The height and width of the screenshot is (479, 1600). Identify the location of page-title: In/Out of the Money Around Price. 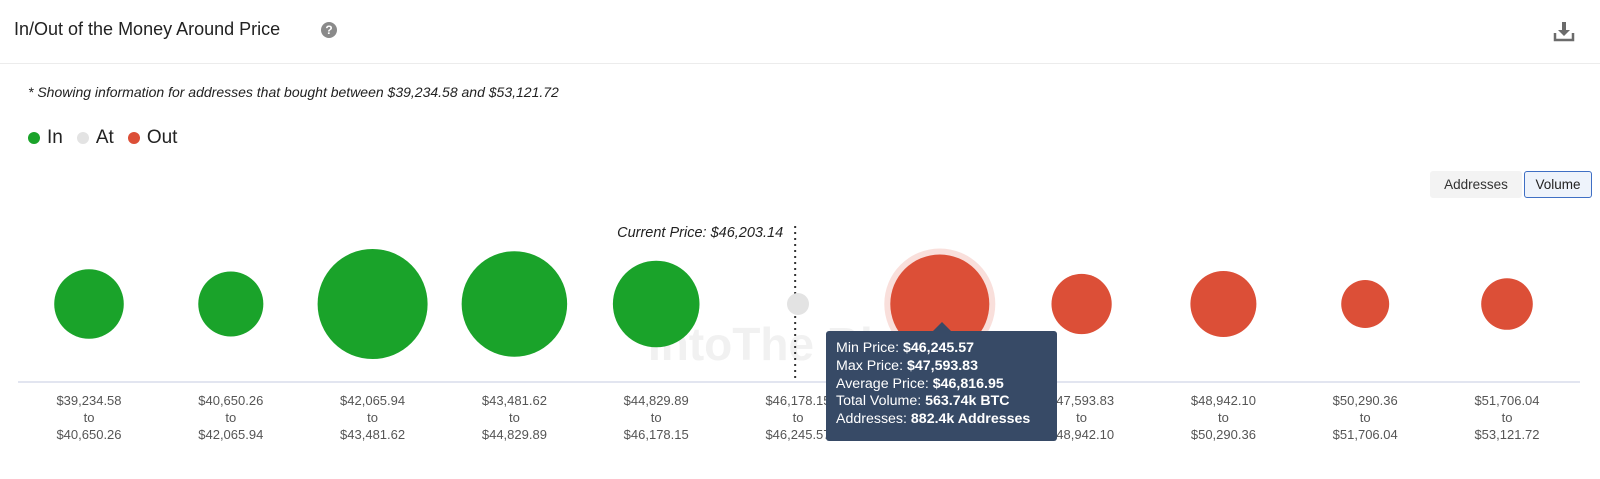
(147, 29).